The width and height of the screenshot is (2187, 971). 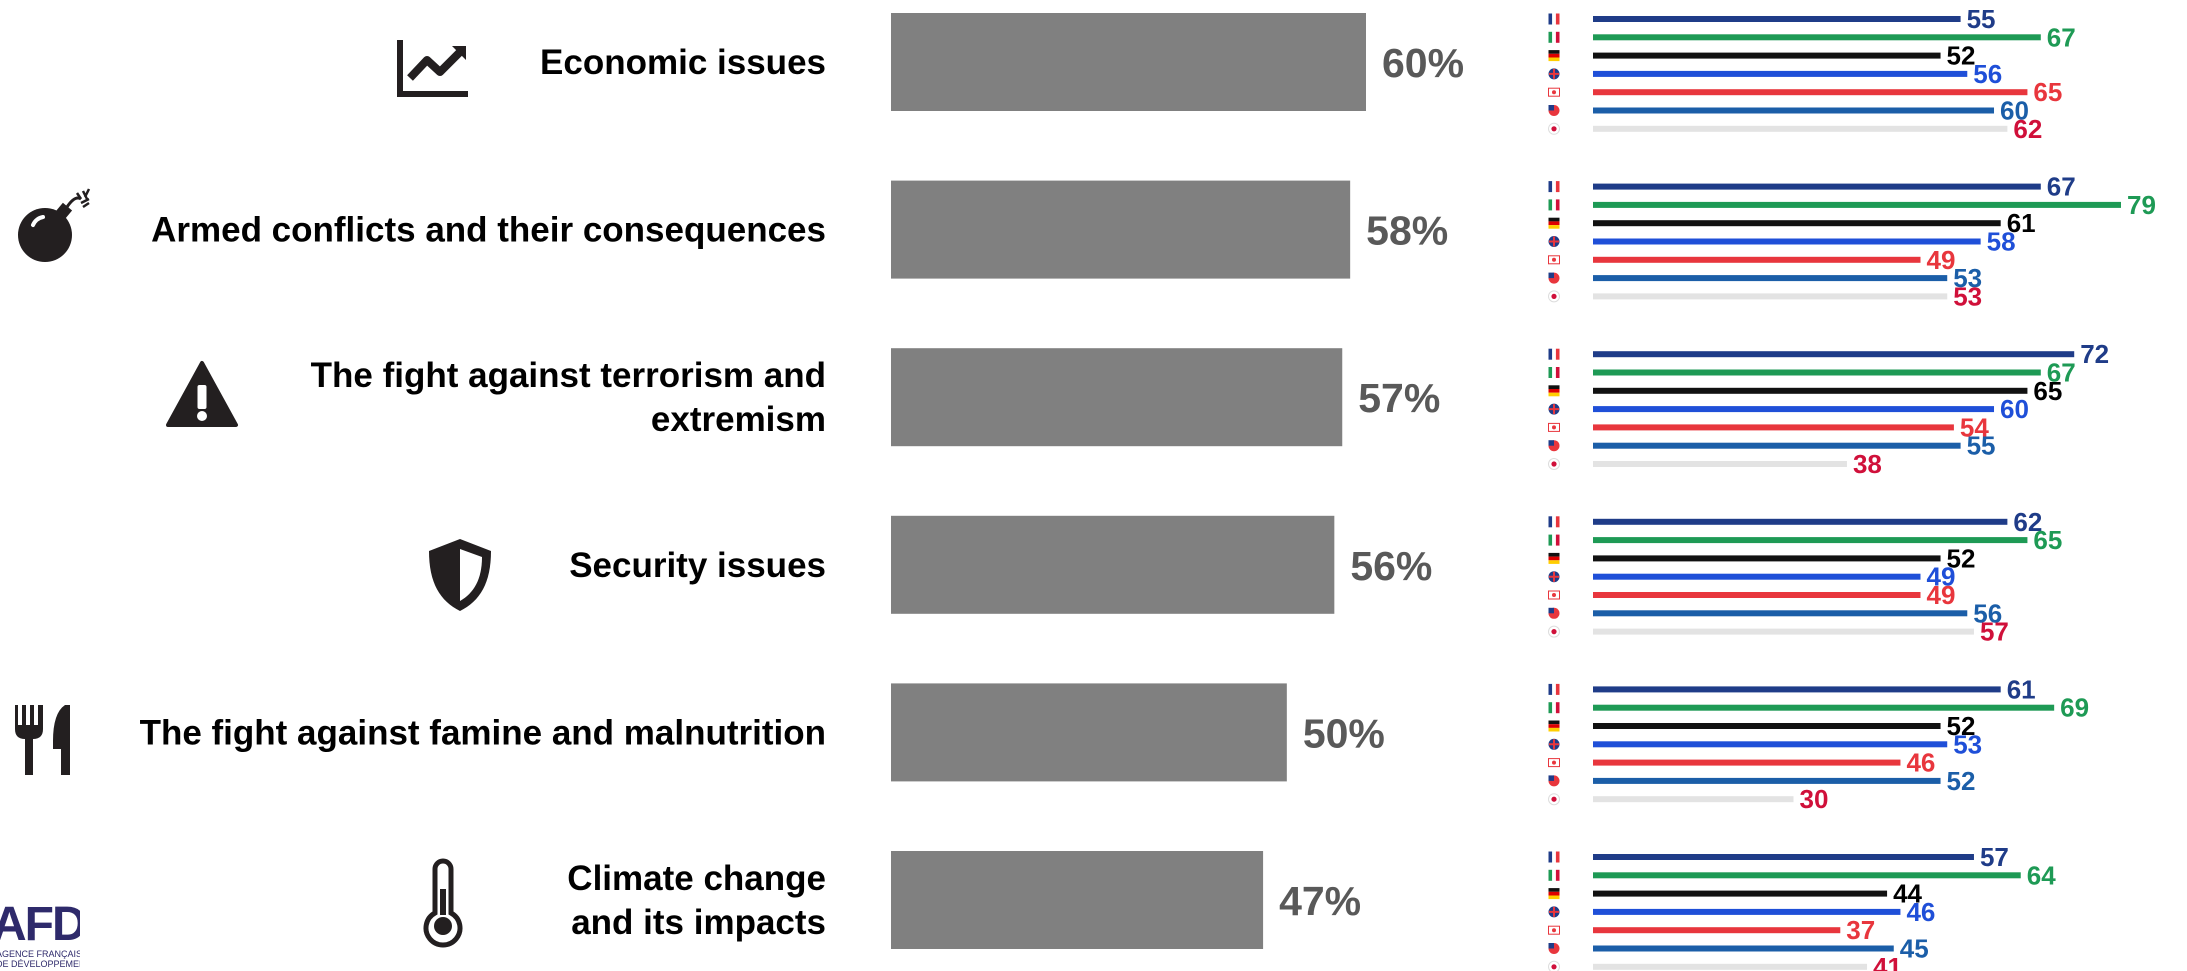 What do you see at coordinates (1320, 901) in the screenshot?
I see `main-value-label: 47%` at bounding box center [1320, 901].